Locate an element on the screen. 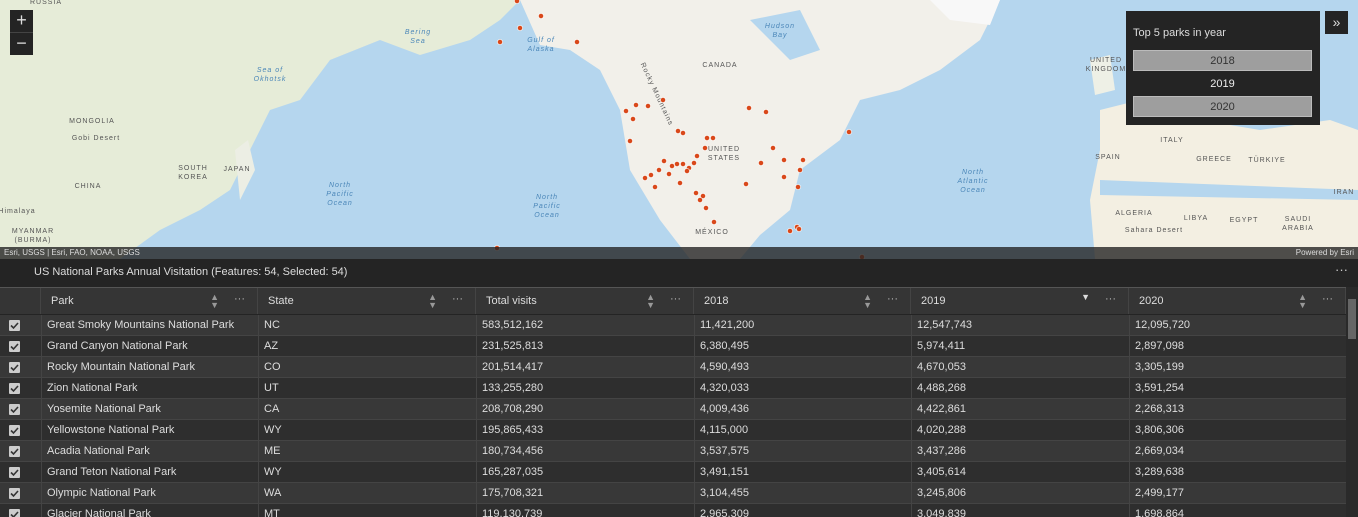 This screenshot has height=517, width=1358. year-button: 2018 is located at coordinates (1222, 60).